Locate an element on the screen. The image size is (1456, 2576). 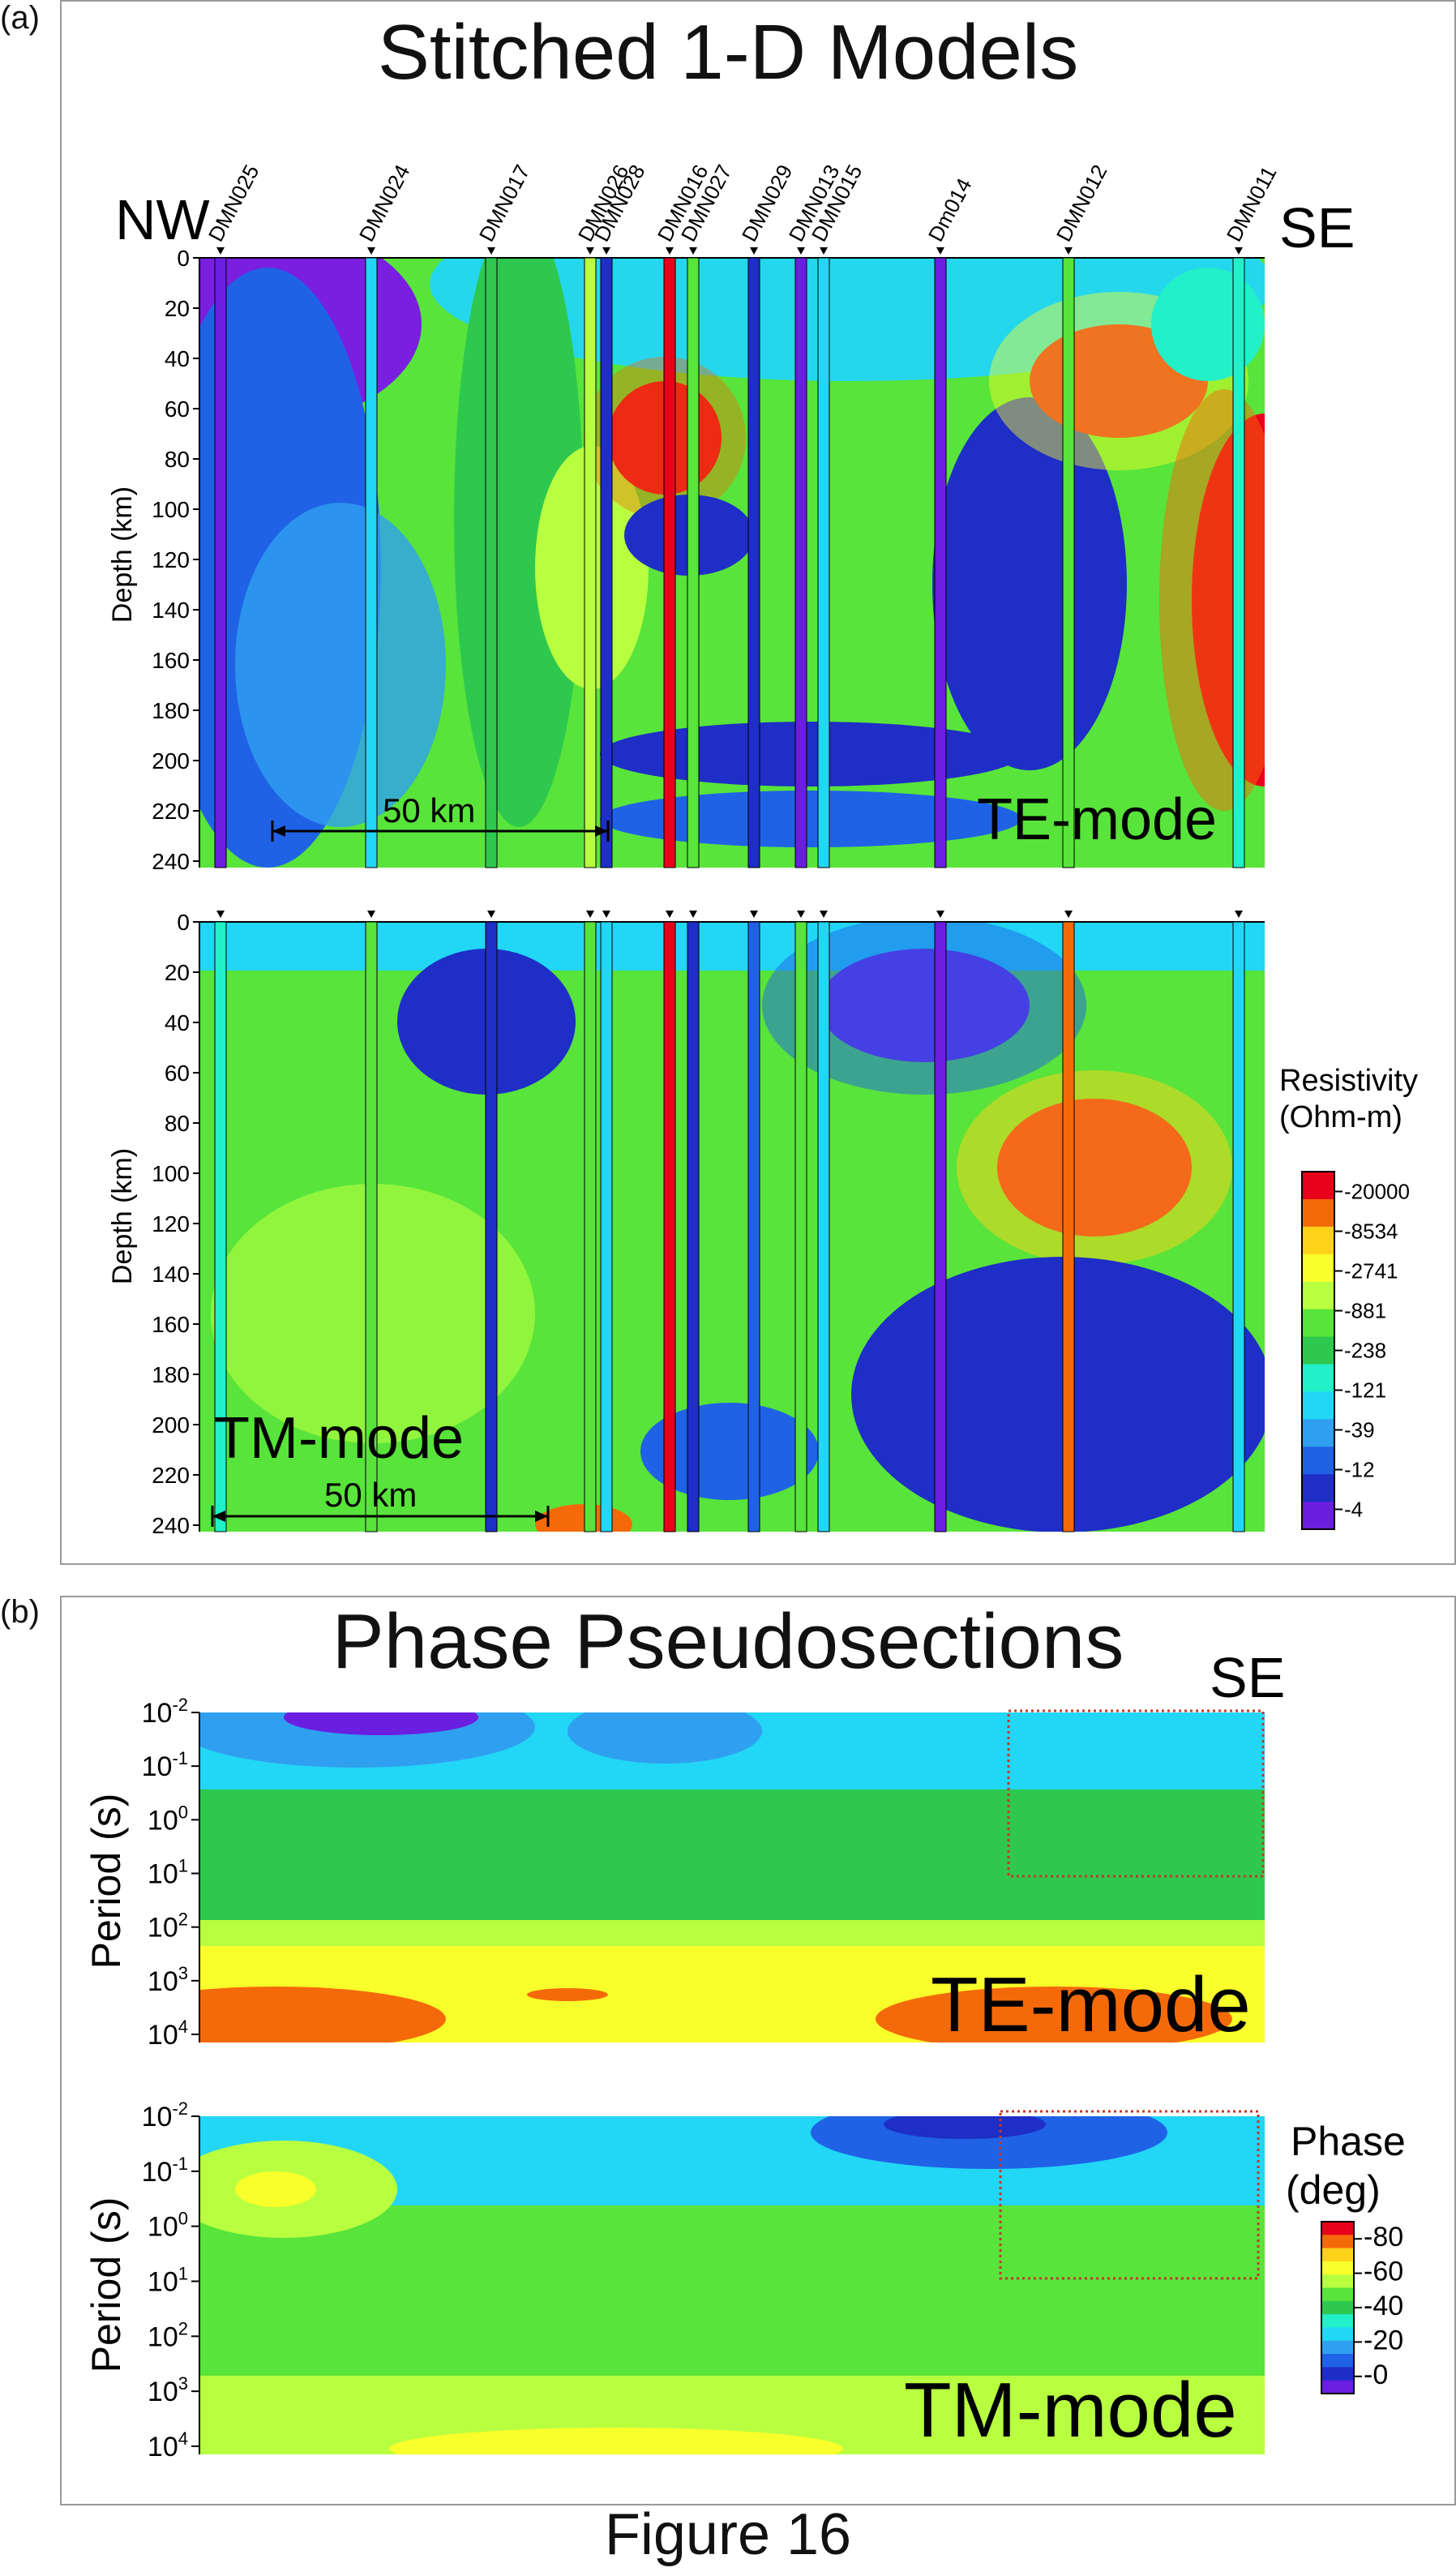
tm-depth-tick-label: 140 is located at coordinates (171, 1274).